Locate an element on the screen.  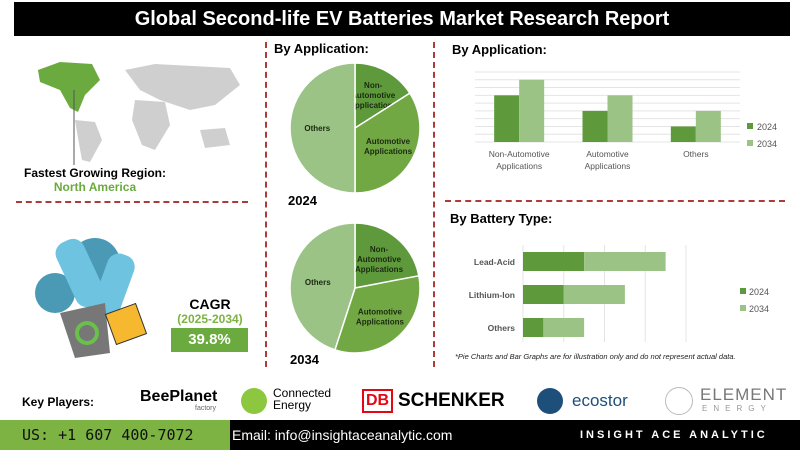
cagr-label: CAGR is located at coordinates (210, 304).